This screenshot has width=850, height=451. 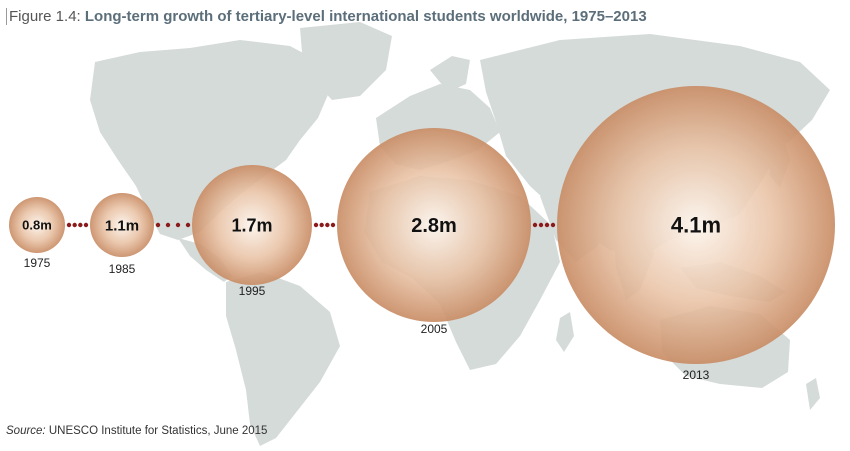 I want to click on year-label: 2005, so click(x=434, y=329).